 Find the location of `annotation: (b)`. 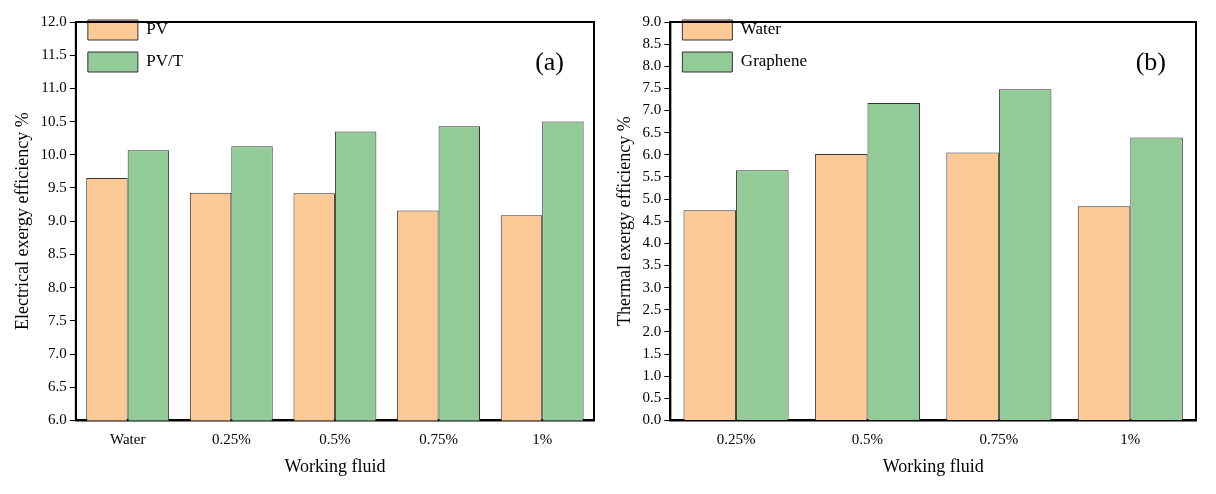

annotation: (b) is located at coordinates (1150, 61).